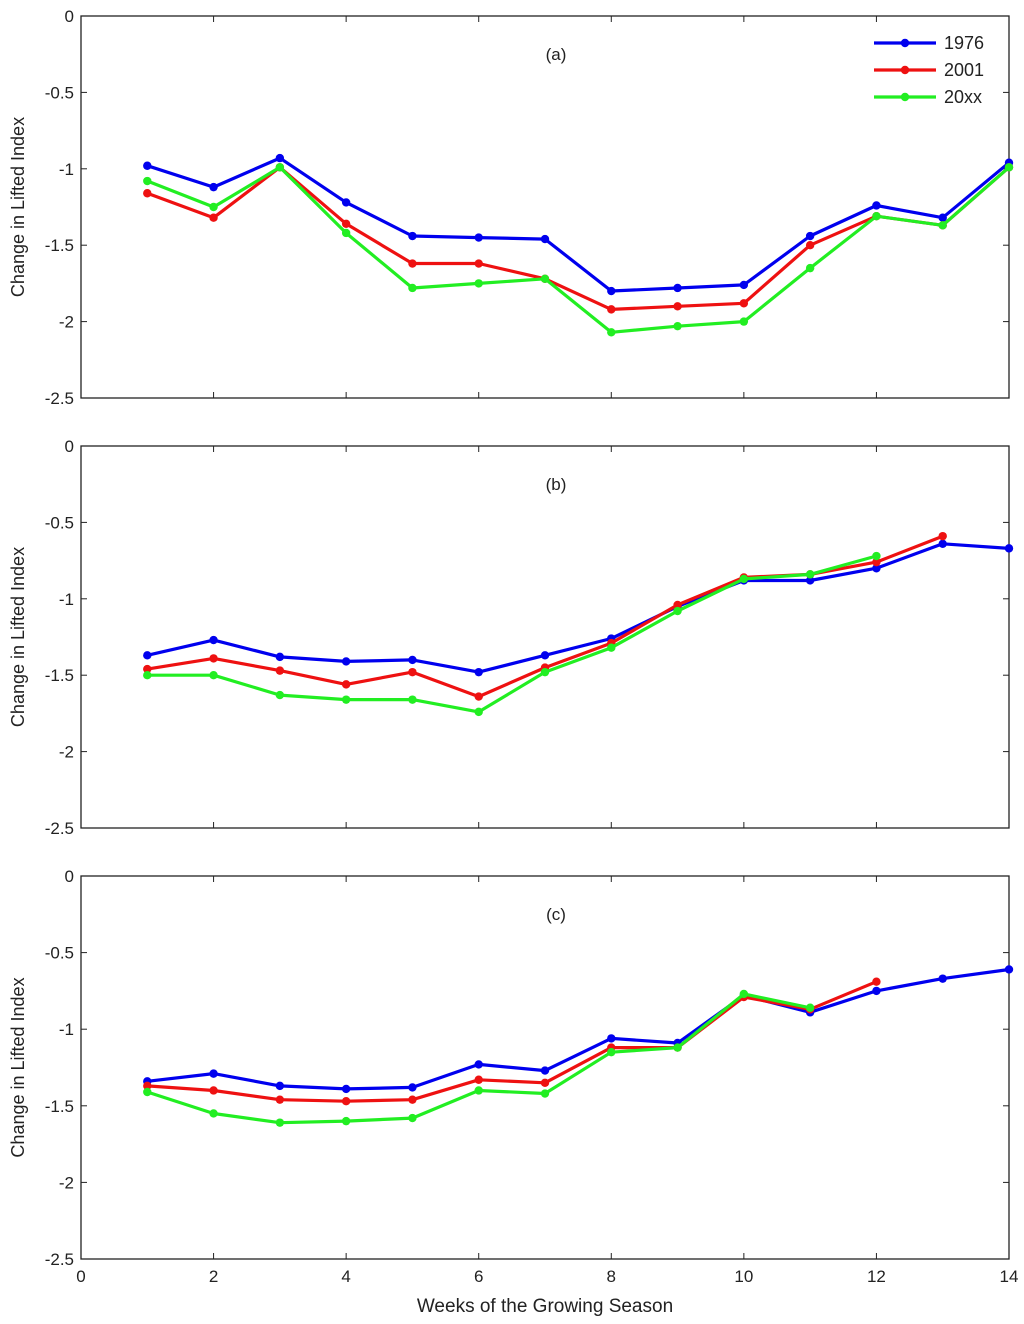 The image size is (1024, 1324). What do you see at coordinates (69, 876) in the screenshot?
I see `y-tick-label: 0` at bounding box center [69, 876].